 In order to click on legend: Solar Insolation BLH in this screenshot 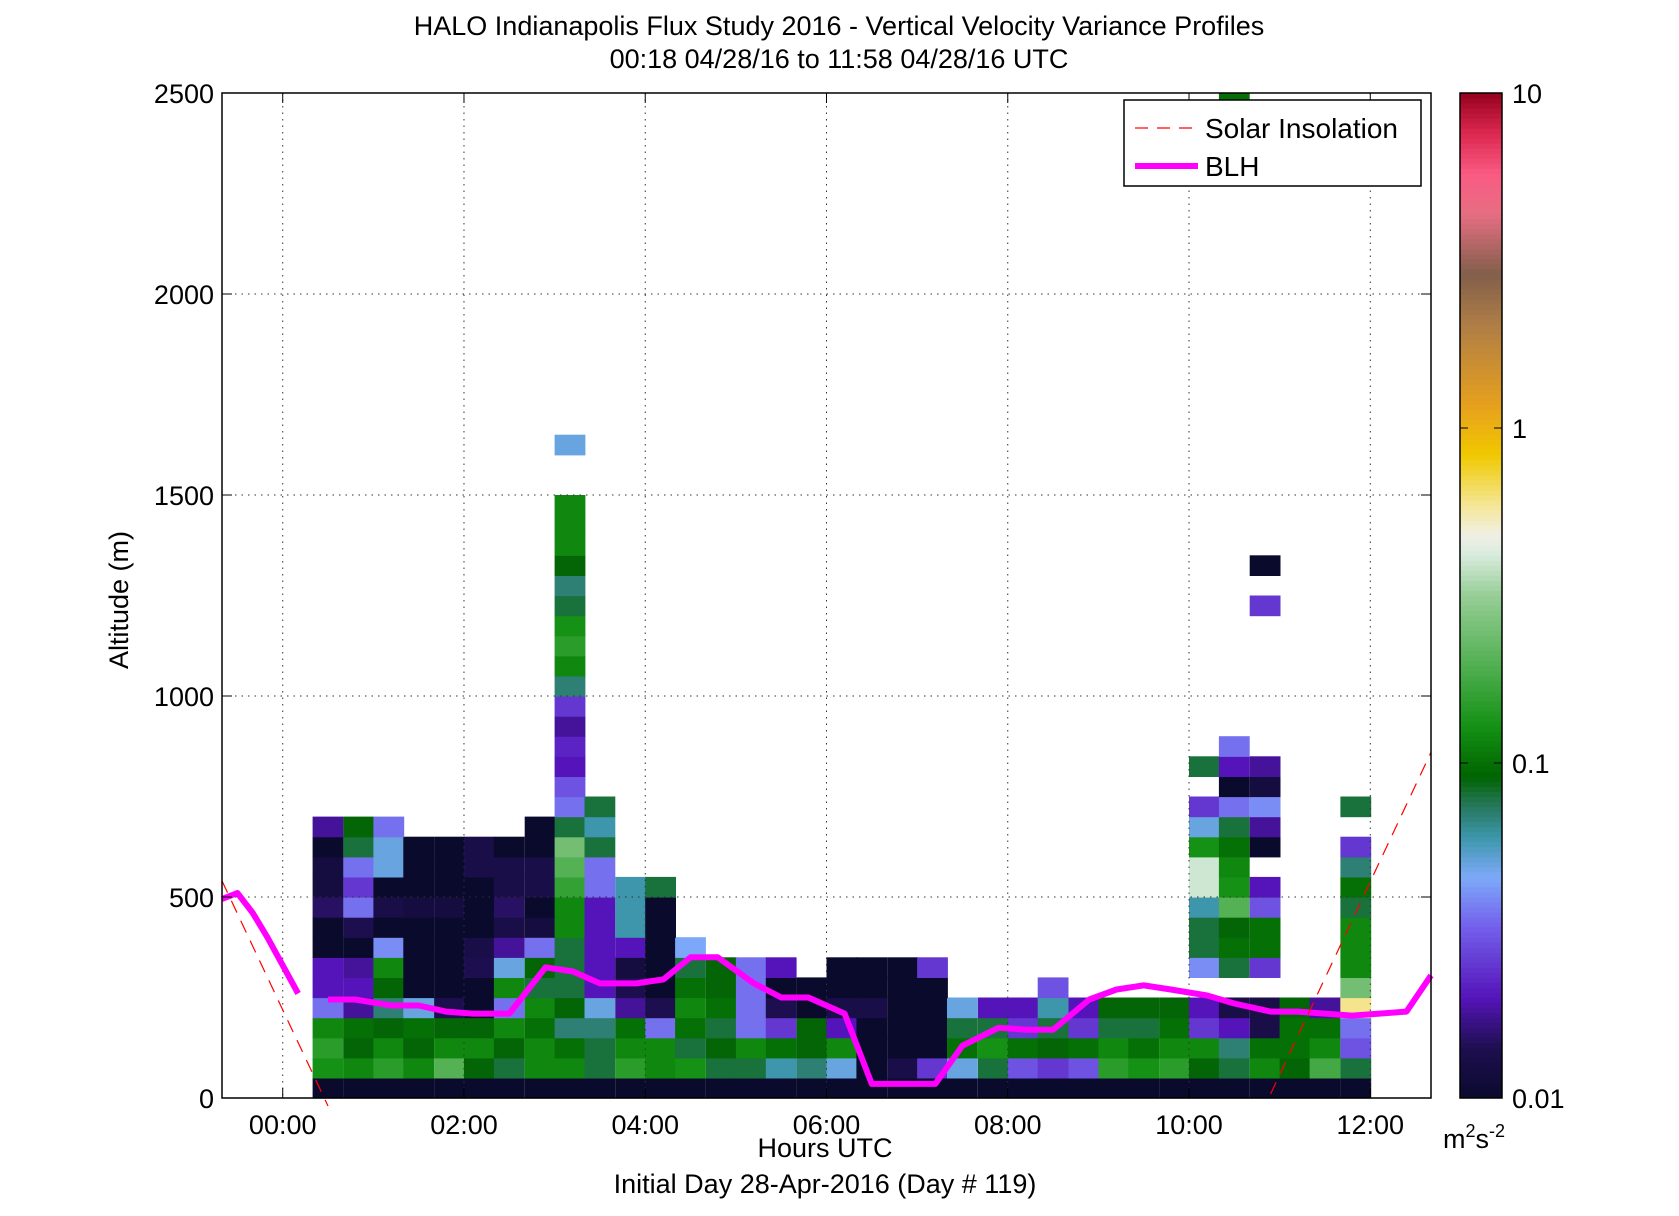, I will do `click(1272, 143)`.